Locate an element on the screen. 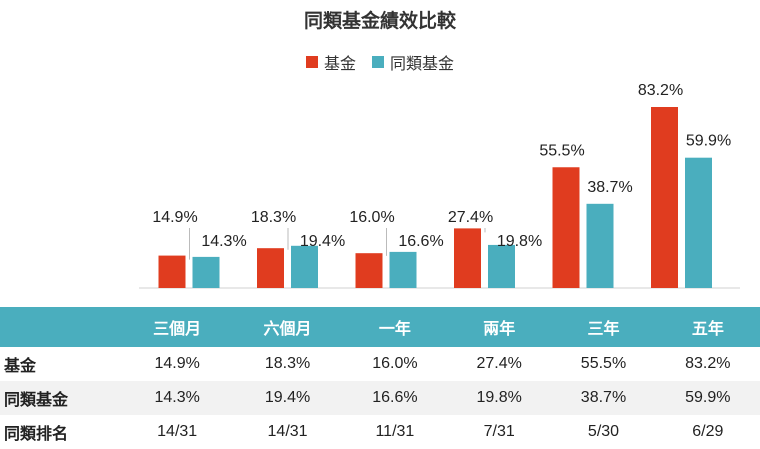 This screenshot has height=449, width=760. data-label-fund: 83.2% is located at coordinates (660, 90).